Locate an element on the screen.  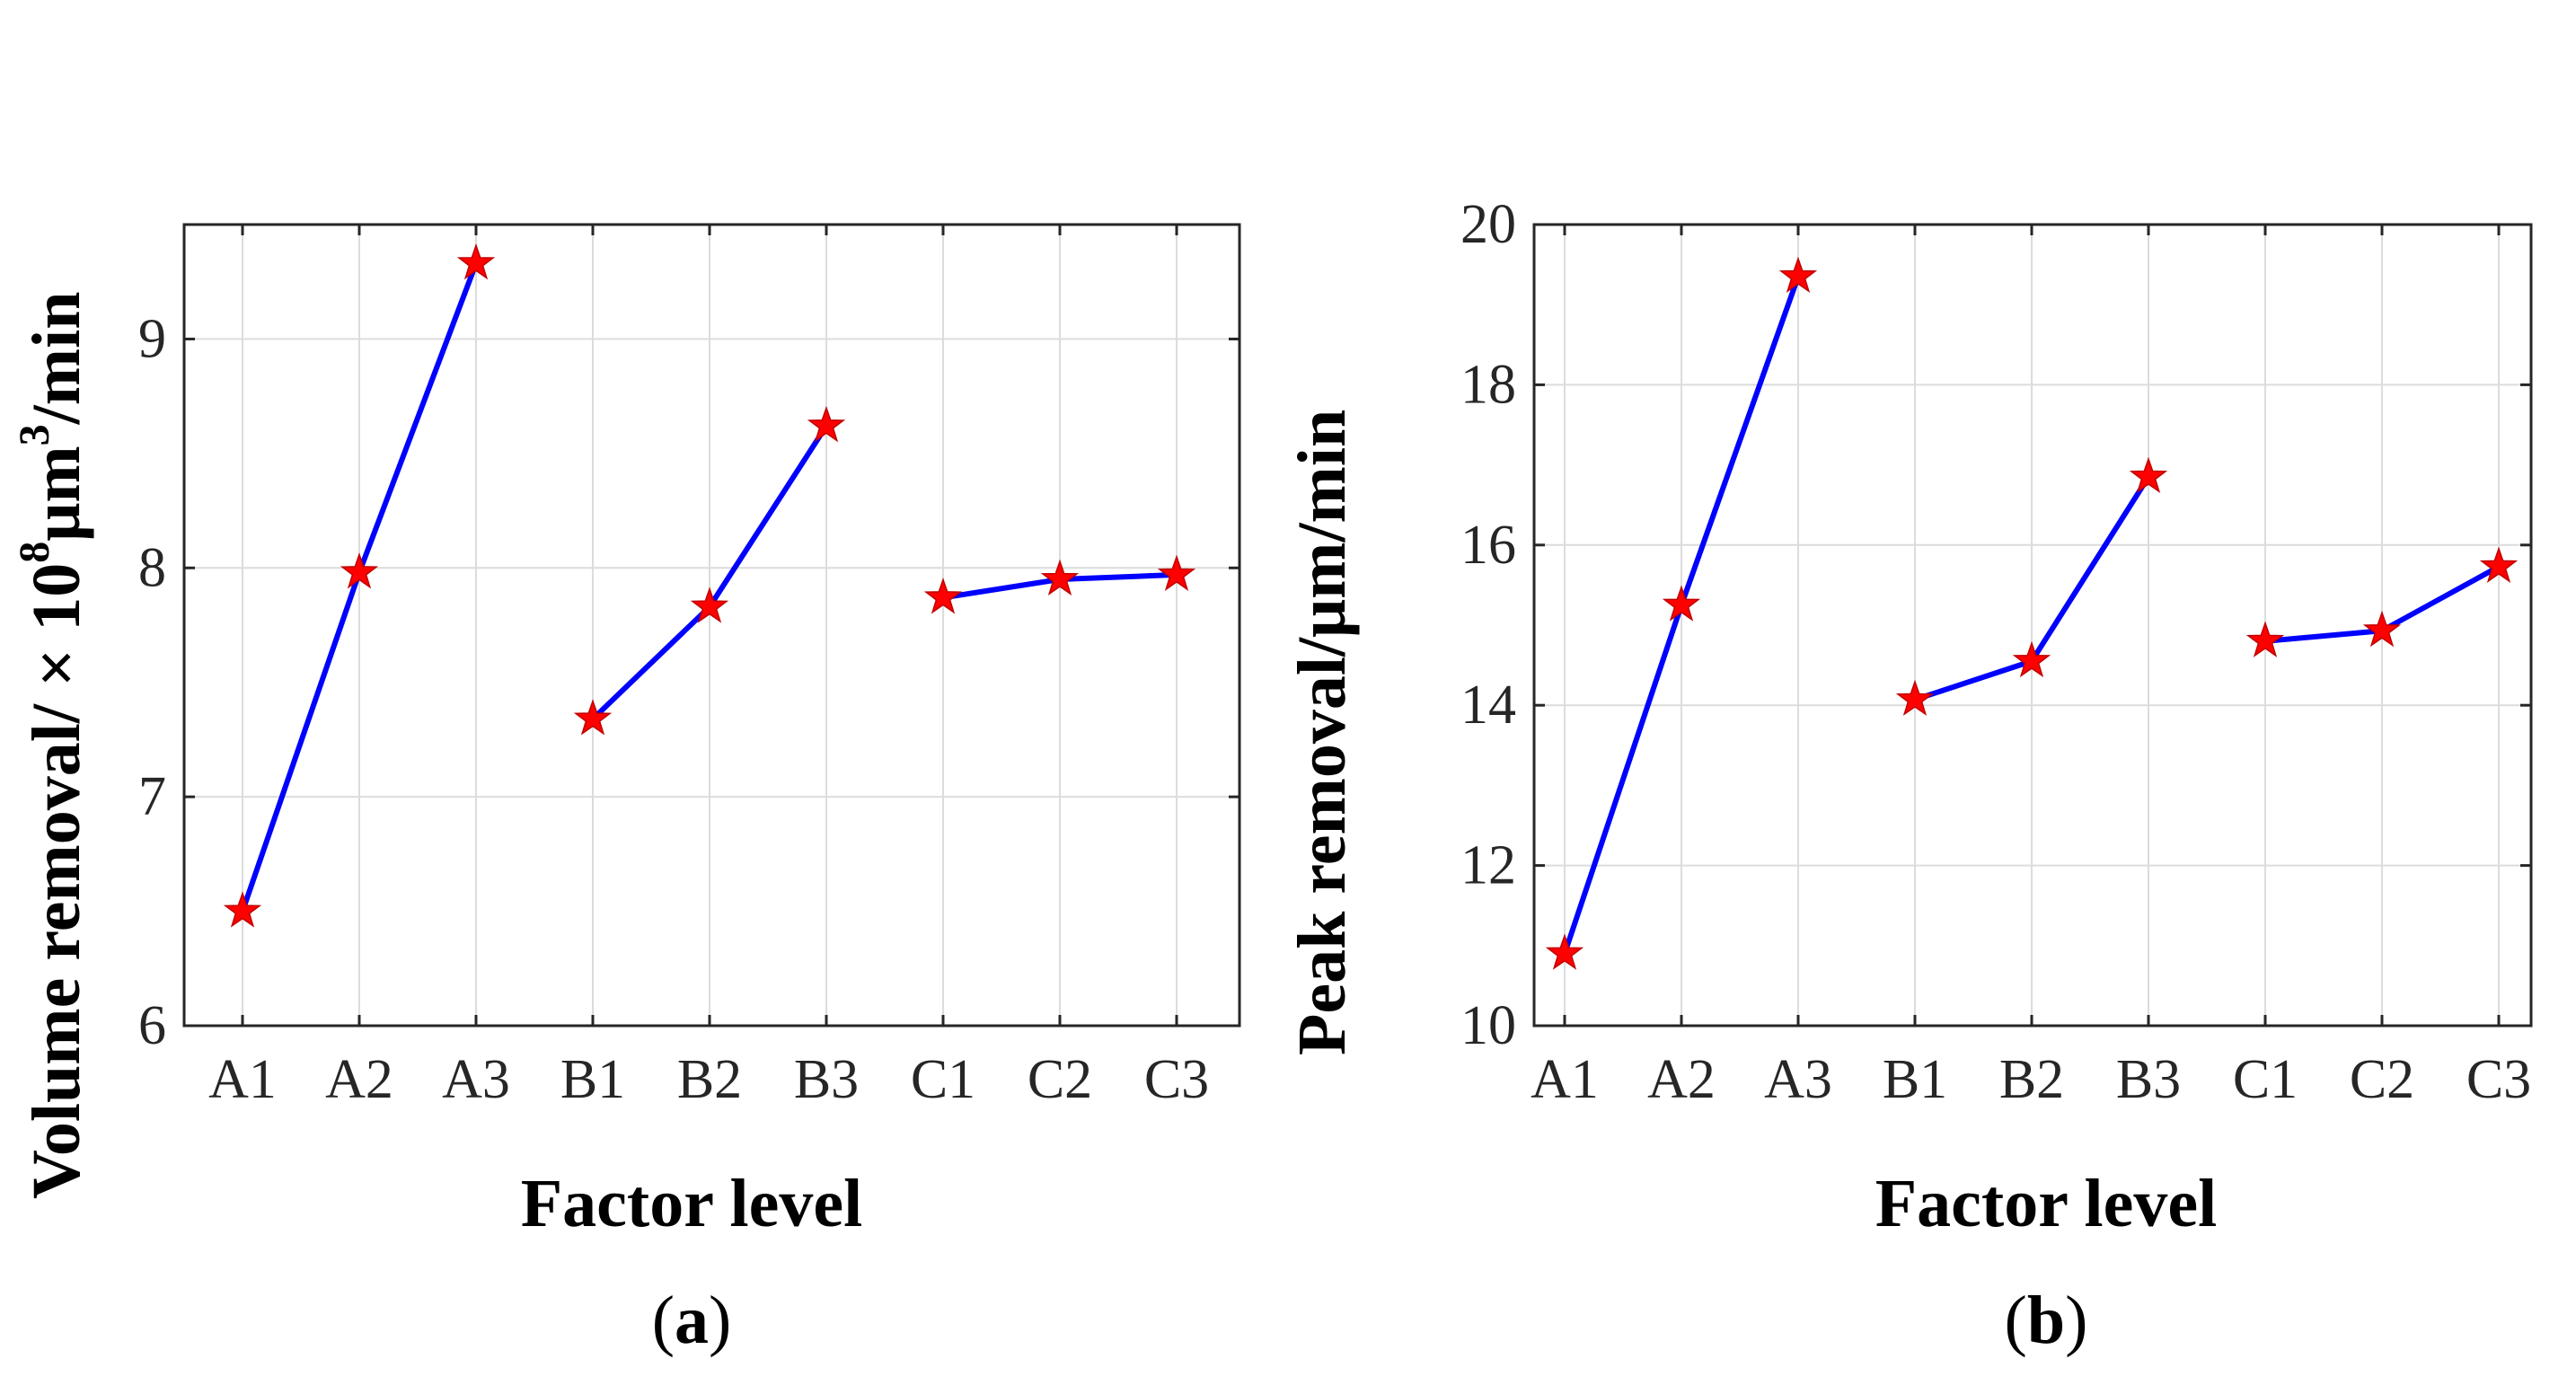
y-tick-label: 6 is located at coordinates (152, 1025).